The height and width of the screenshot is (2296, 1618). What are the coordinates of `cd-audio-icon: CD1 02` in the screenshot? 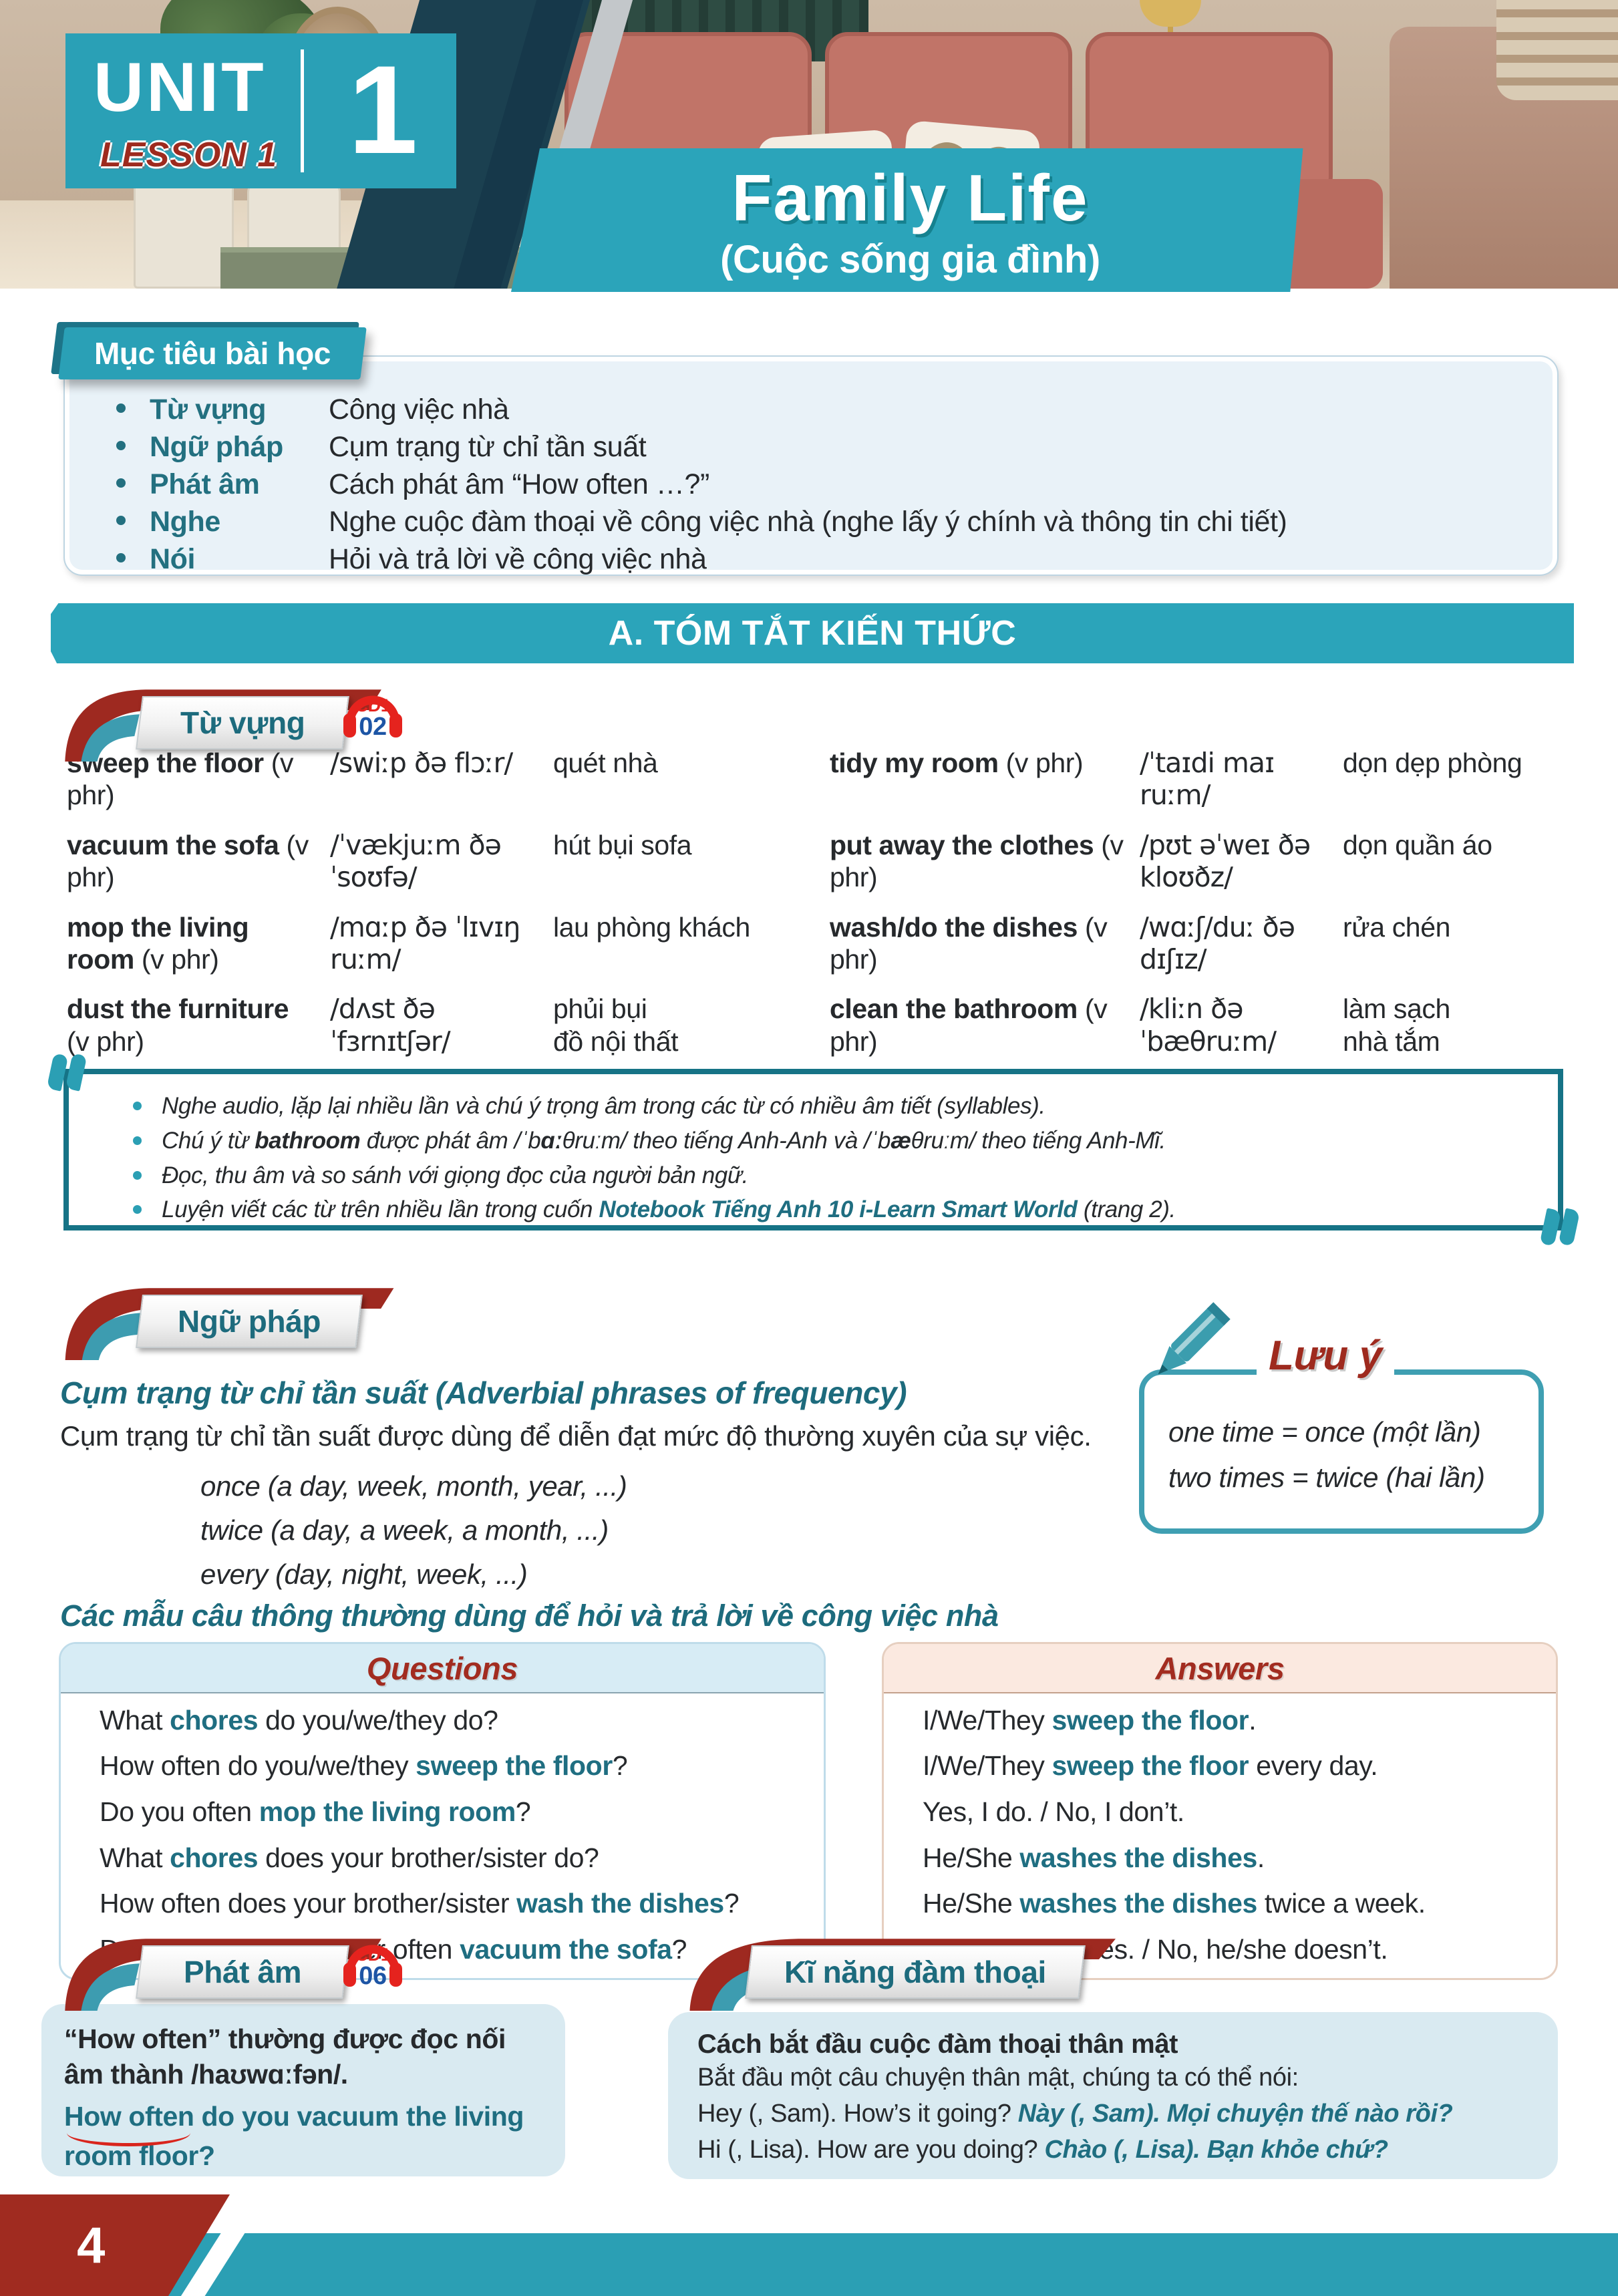 It's located at (373, 712).